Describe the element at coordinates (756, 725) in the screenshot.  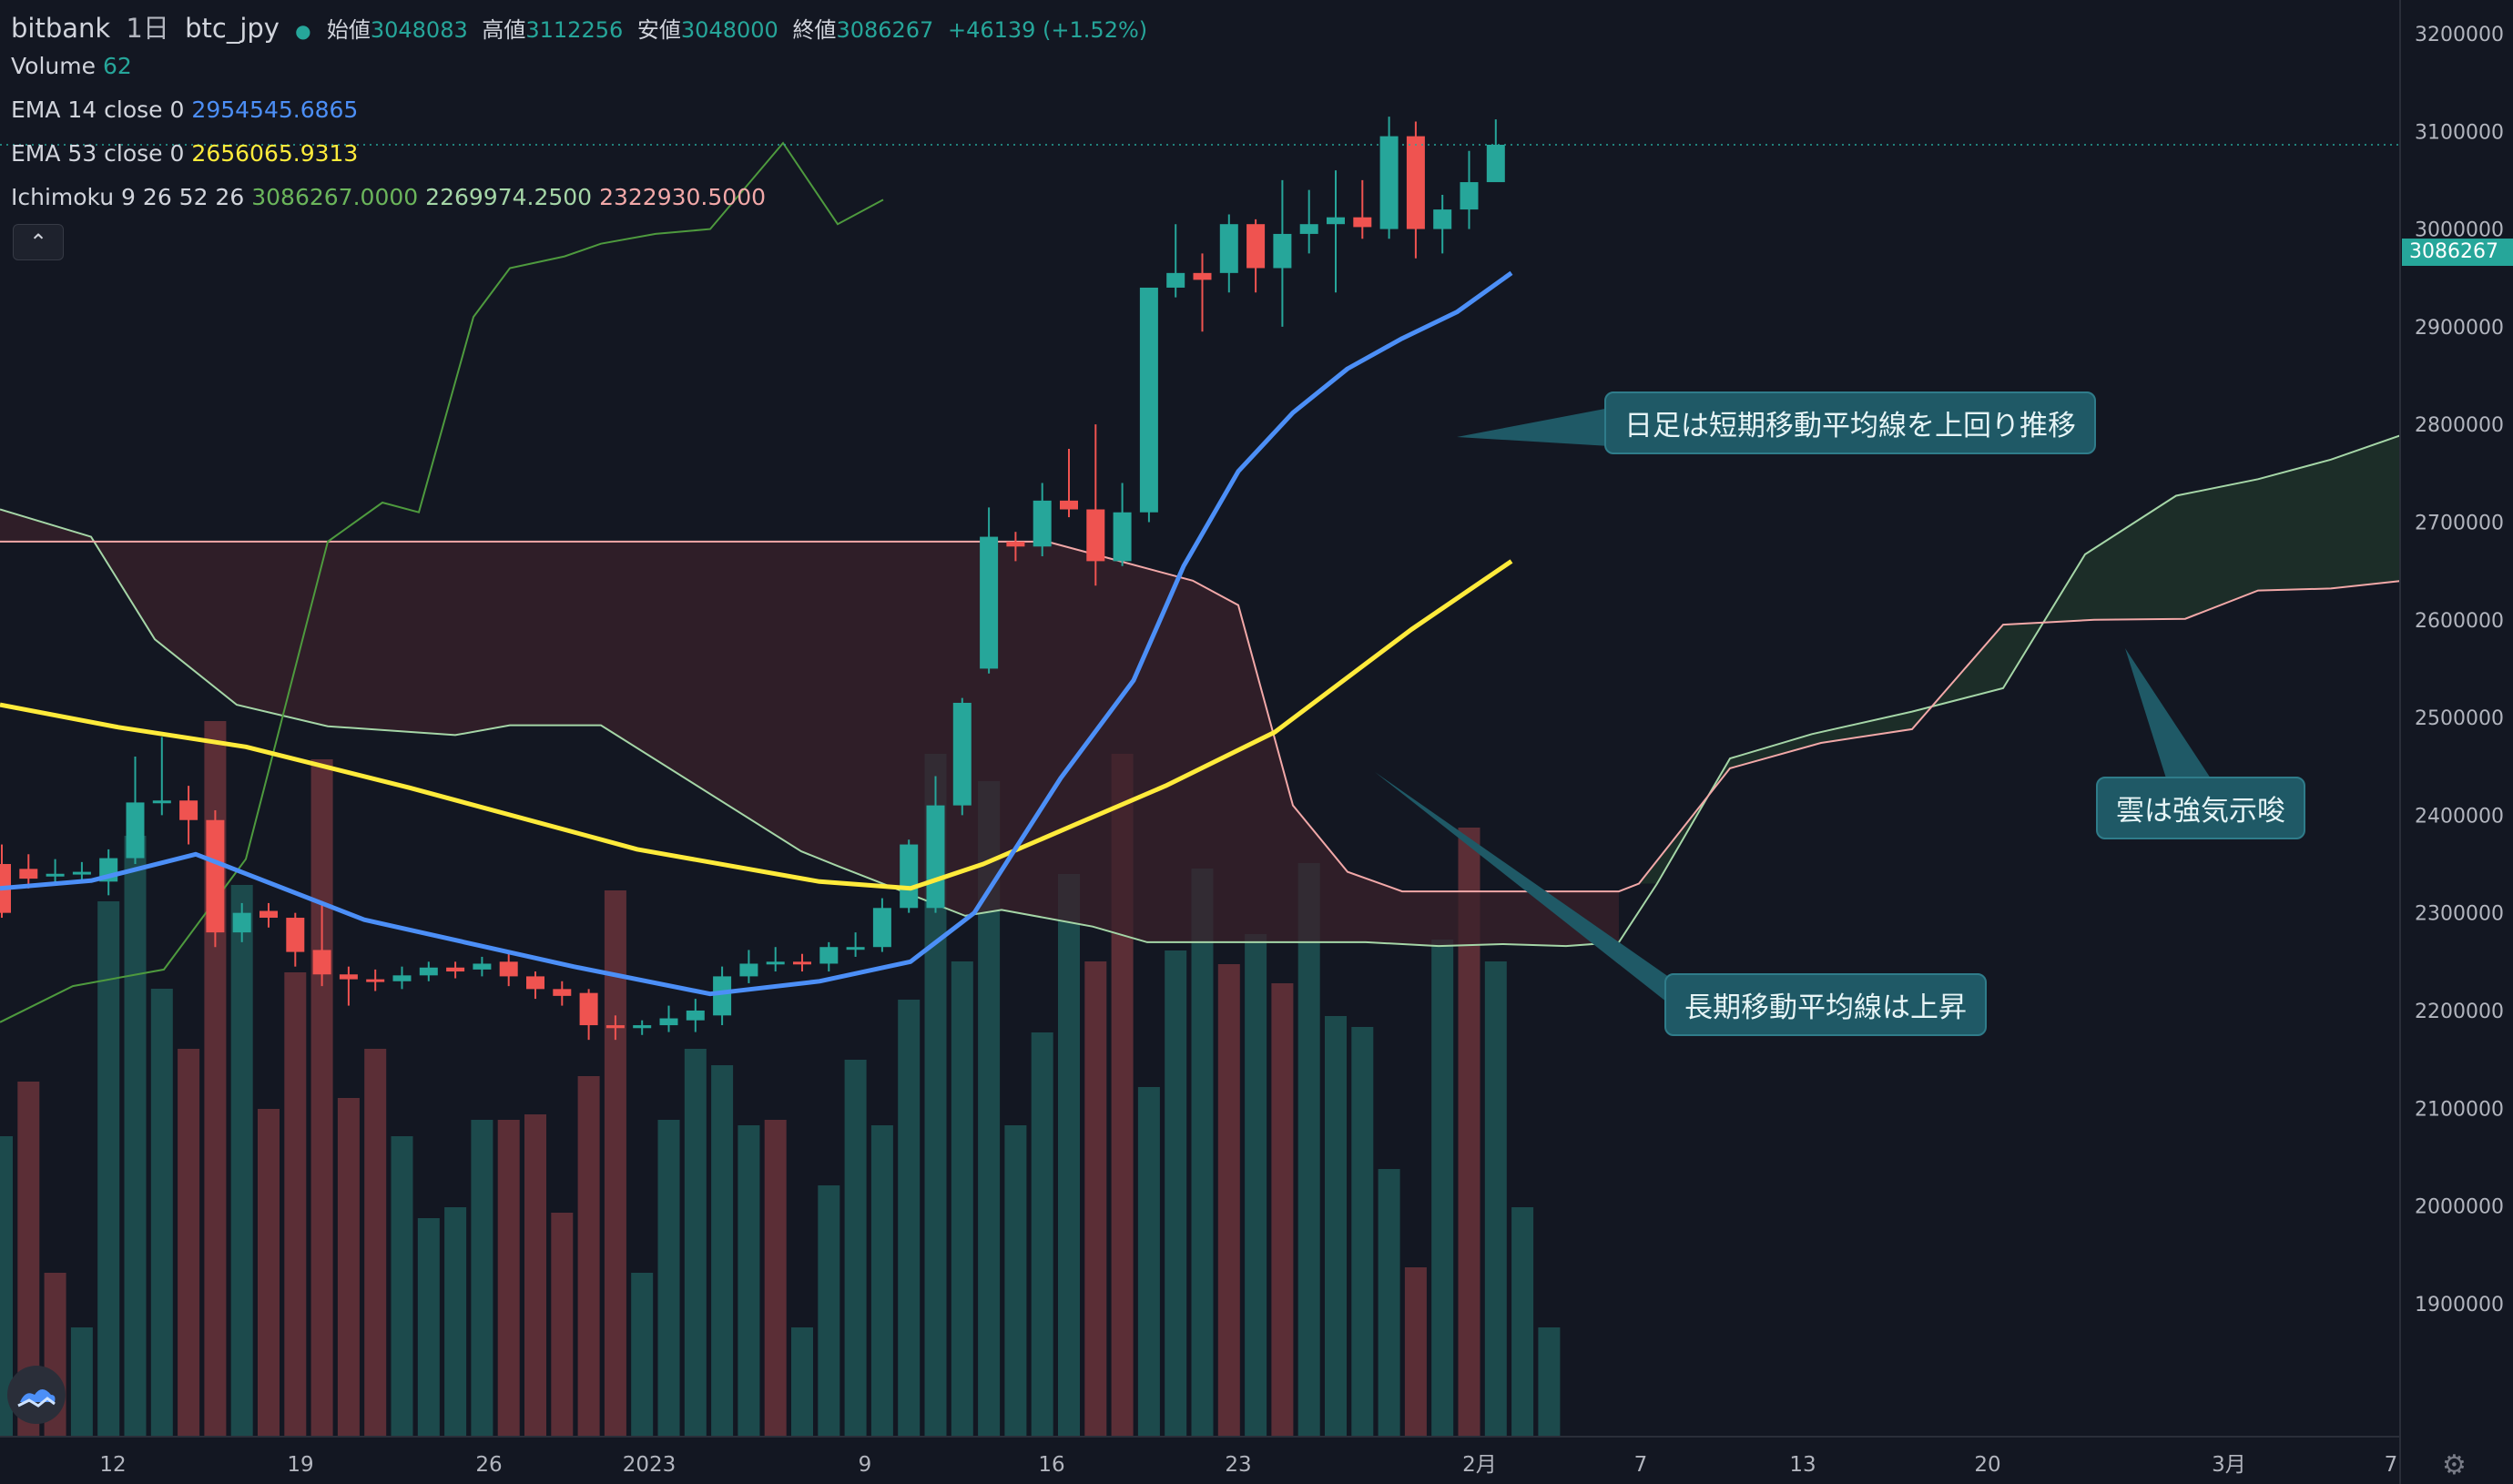
I see `ema53-line` at that location.